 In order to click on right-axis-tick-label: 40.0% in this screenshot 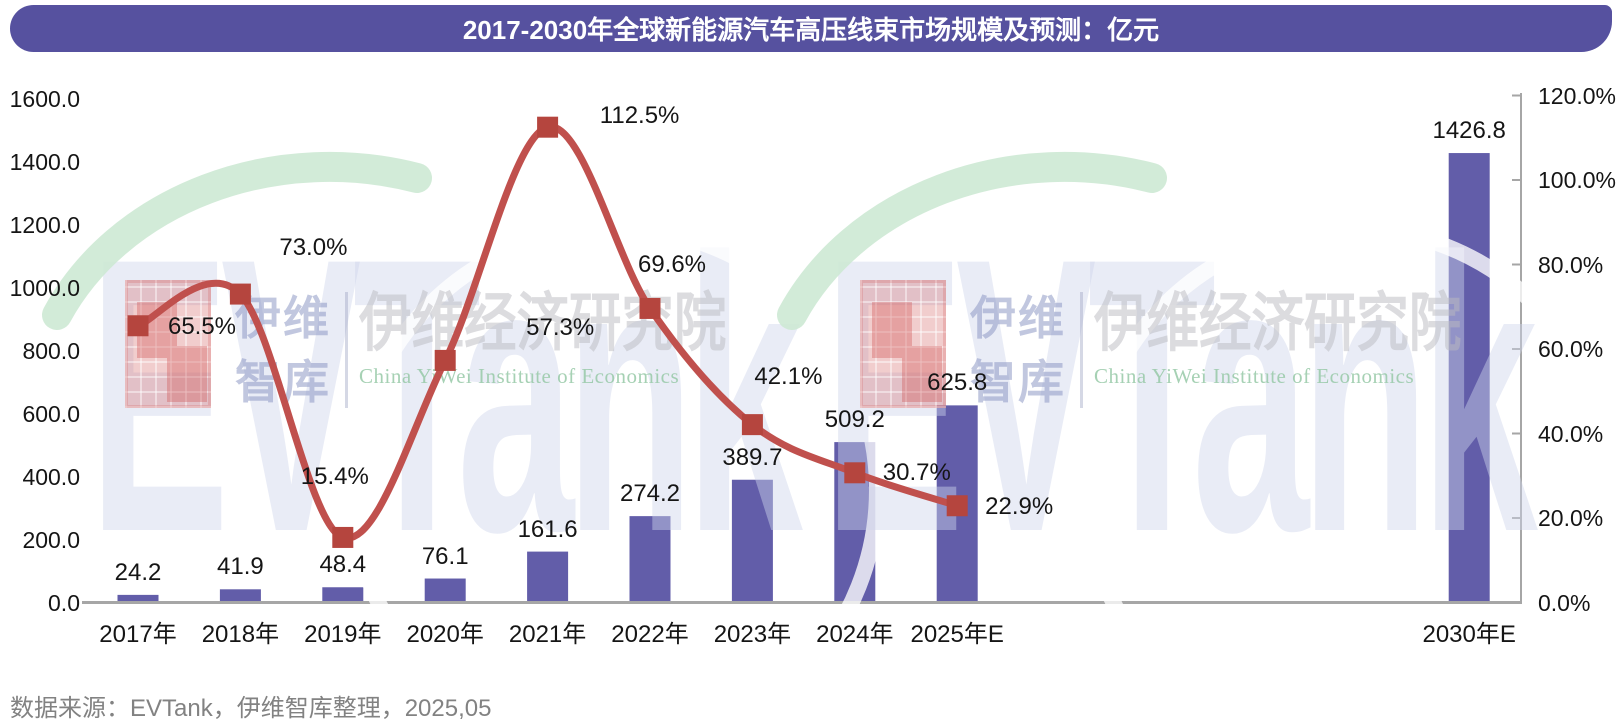, I will do `click(1571, 433)`.